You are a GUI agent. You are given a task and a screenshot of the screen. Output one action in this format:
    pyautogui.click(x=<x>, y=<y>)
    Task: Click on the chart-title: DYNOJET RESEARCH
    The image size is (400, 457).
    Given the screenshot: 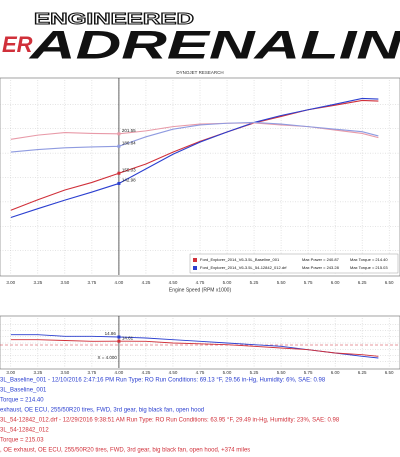 What is the action you would take?
    pyautogui.click(x=199, y=72)
    